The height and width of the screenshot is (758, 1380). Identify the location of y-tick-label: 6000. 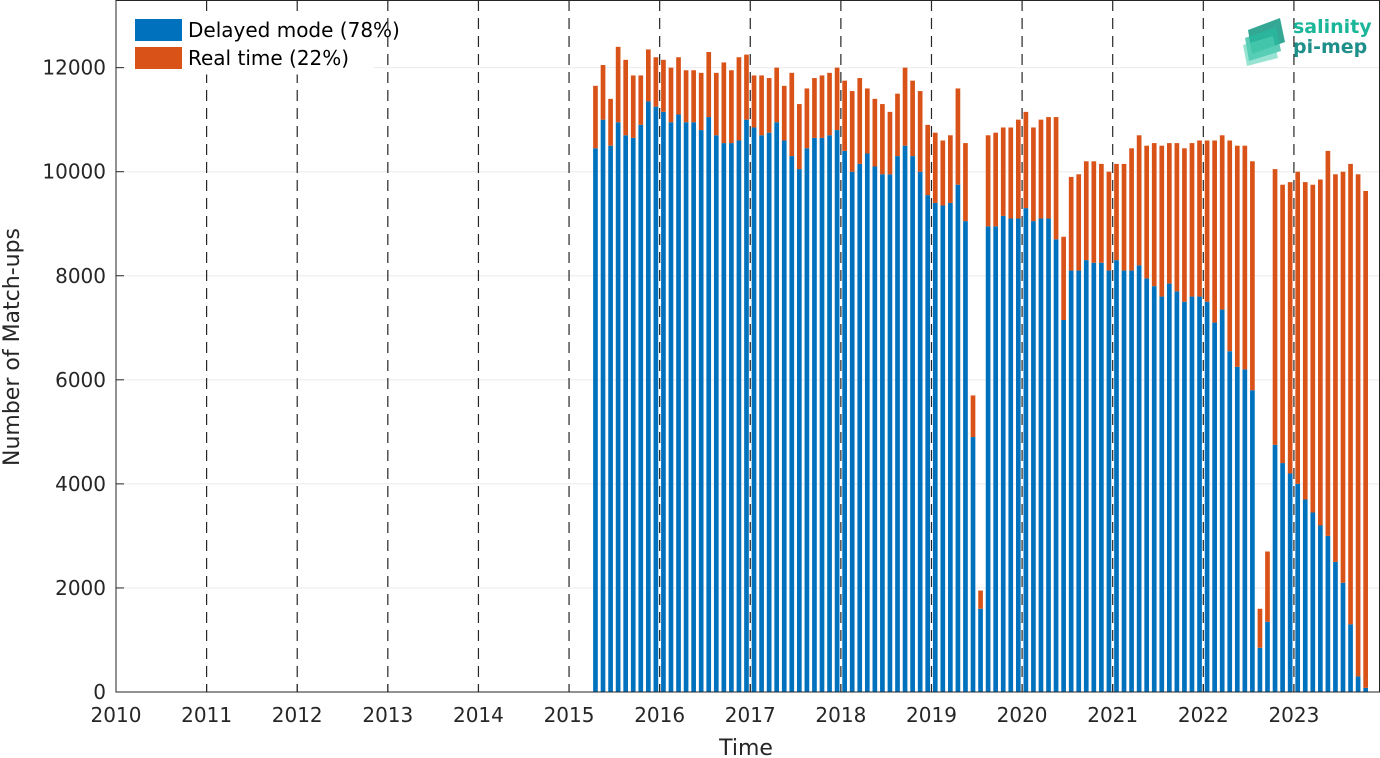
(80, 380).